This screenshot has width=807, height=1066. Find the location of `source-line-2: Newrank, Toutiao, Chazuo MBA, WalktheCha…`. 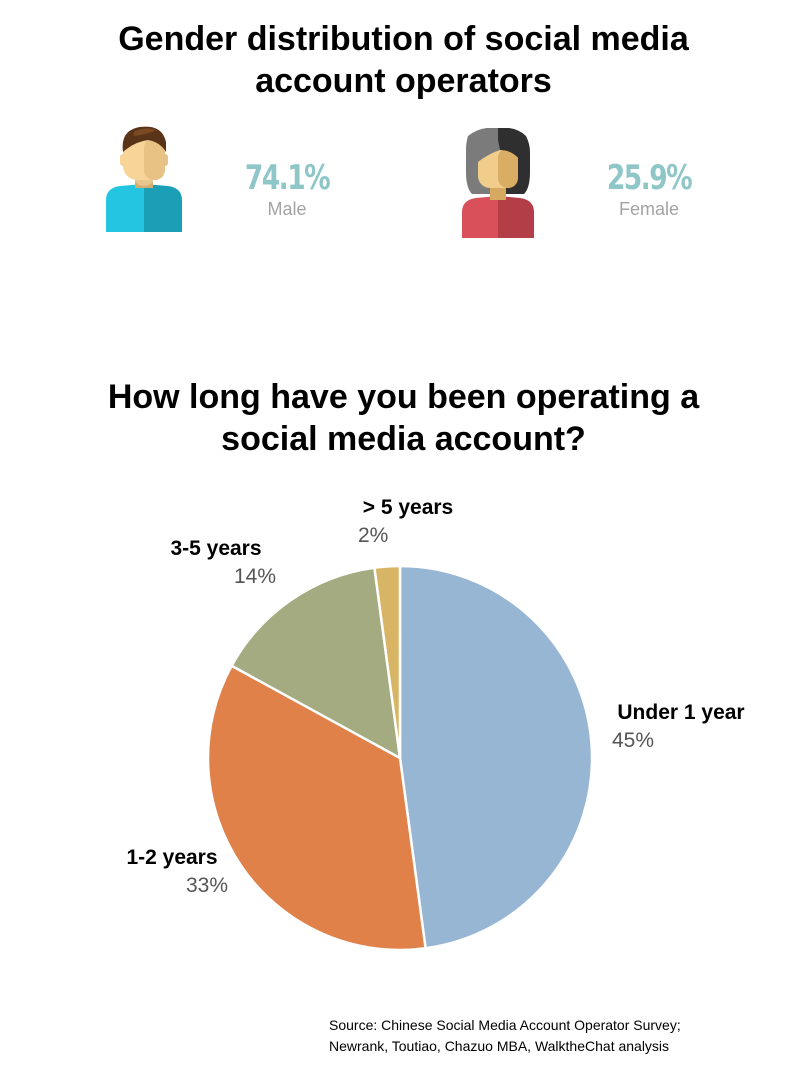

source-line-2: Newrank, Toutiao, Chazuo MBA, WalktheCha… is located at coordinates (499, 1046).